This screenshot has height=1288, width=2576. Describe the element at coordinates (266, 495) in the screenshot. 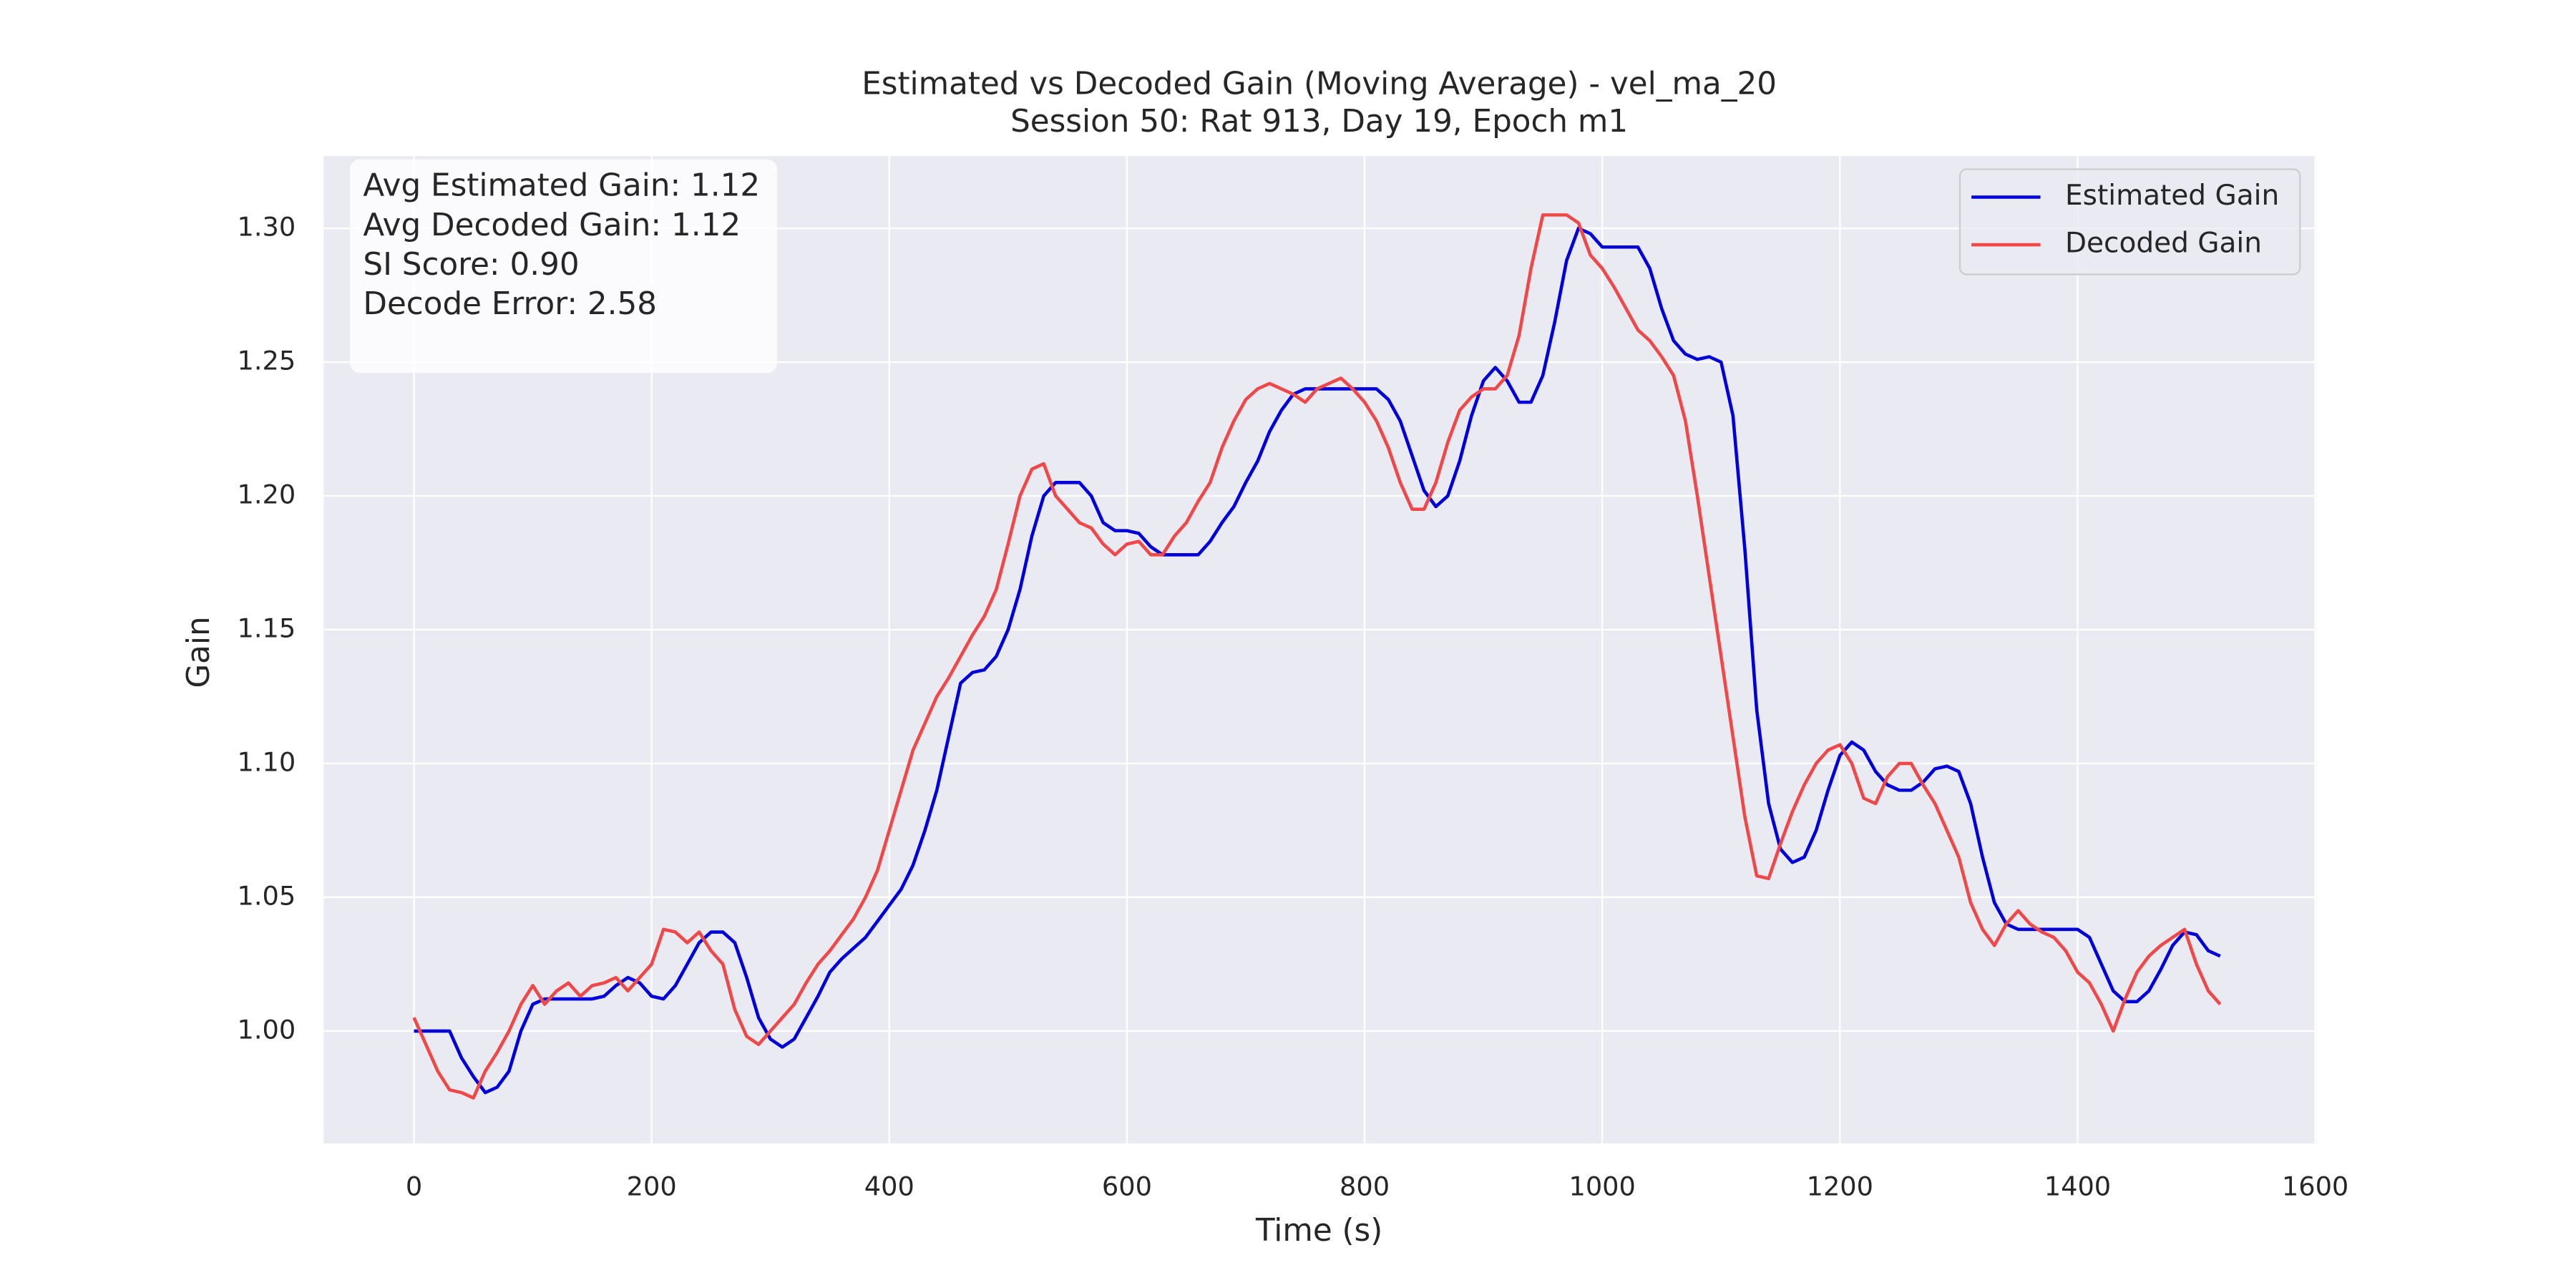

I see `y-tick-label: 1.20` at that location.